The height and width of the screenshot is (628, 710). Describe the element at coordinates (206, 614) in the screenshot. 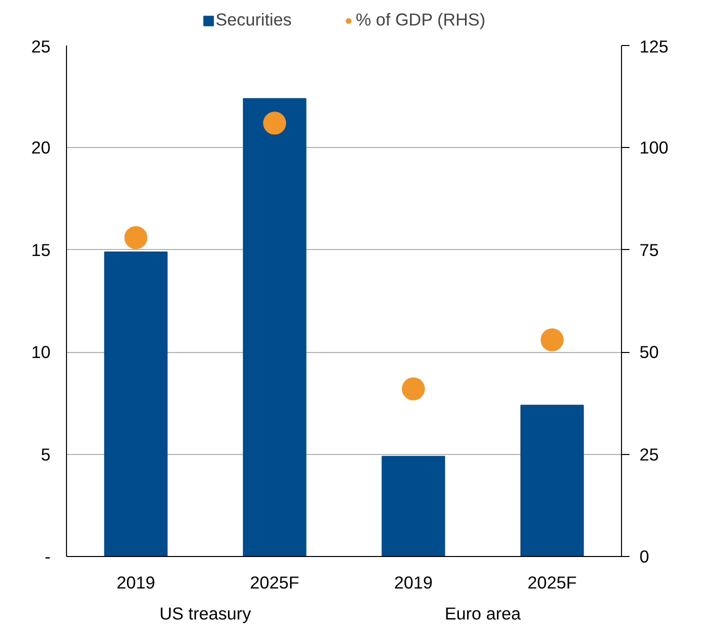

I see `text: US treasury` at that location.